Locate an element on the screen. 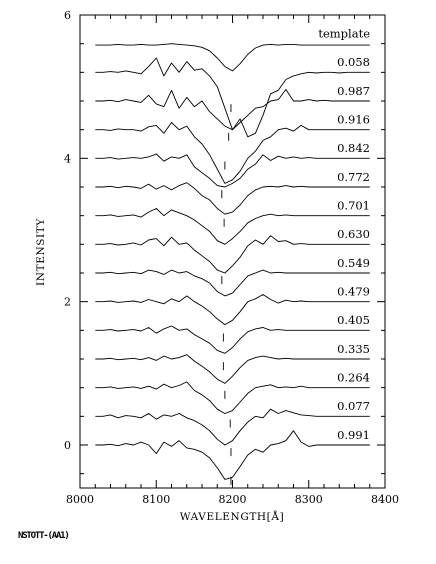 Image resolution: width=436 pixels, height=564 pixels. phase-label-0-991: 0.991 is located at coordinates (353, 435).